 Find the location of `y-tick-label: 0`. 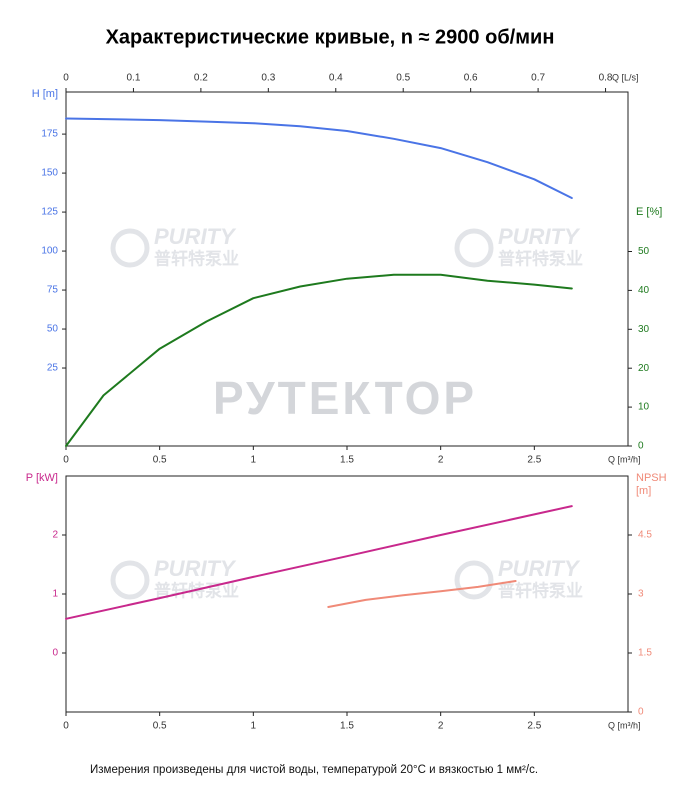

y-tick-label: 0 is located at coordinates (55, 653).